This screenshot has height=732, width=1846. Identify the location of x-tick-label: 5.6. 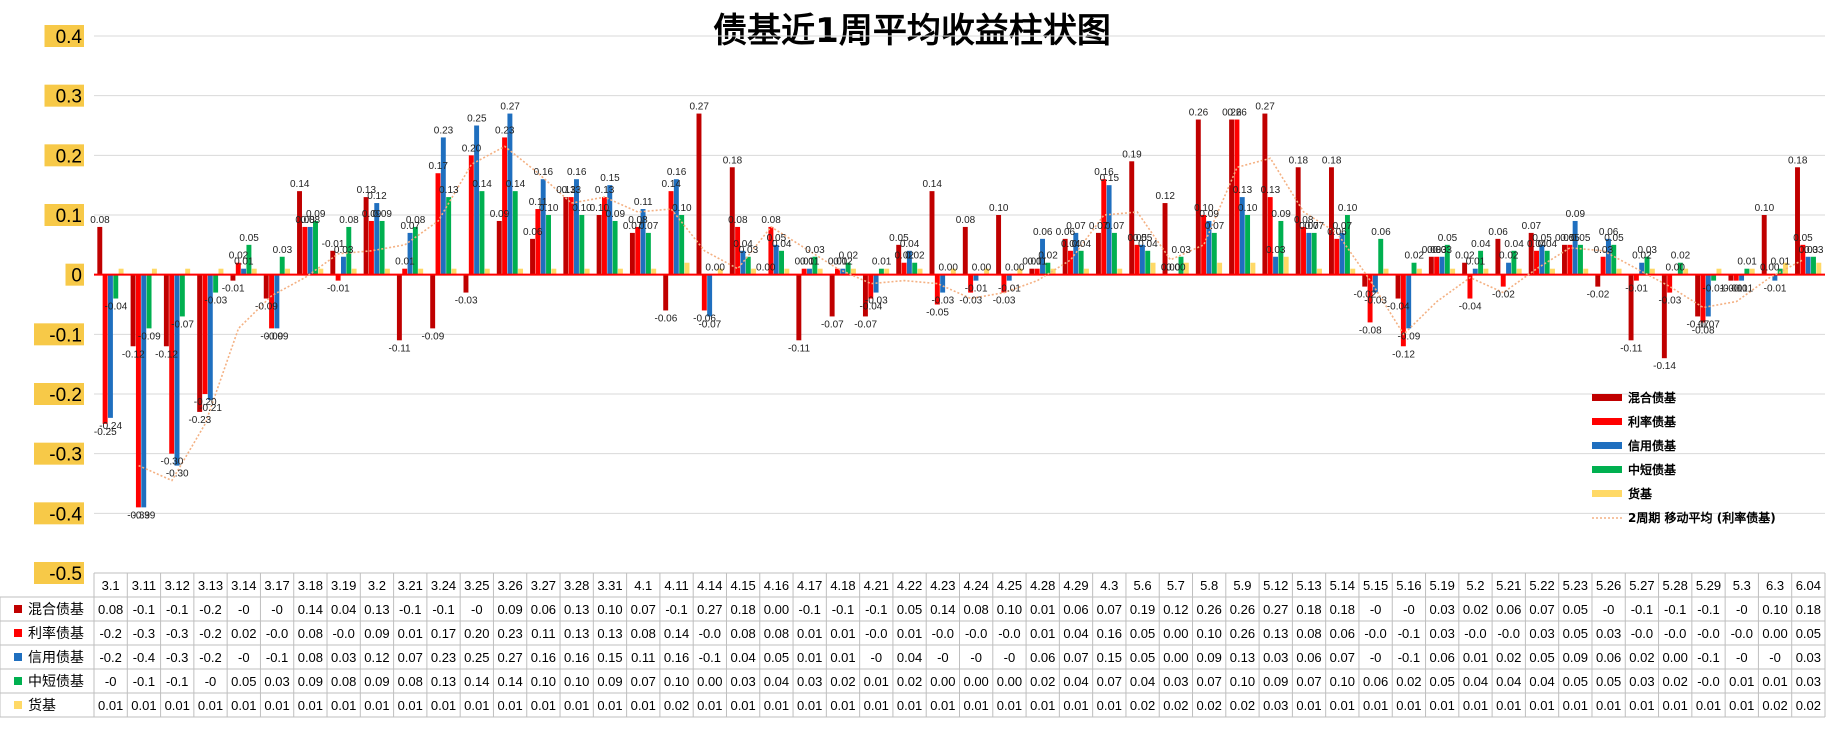
(1143, 585).